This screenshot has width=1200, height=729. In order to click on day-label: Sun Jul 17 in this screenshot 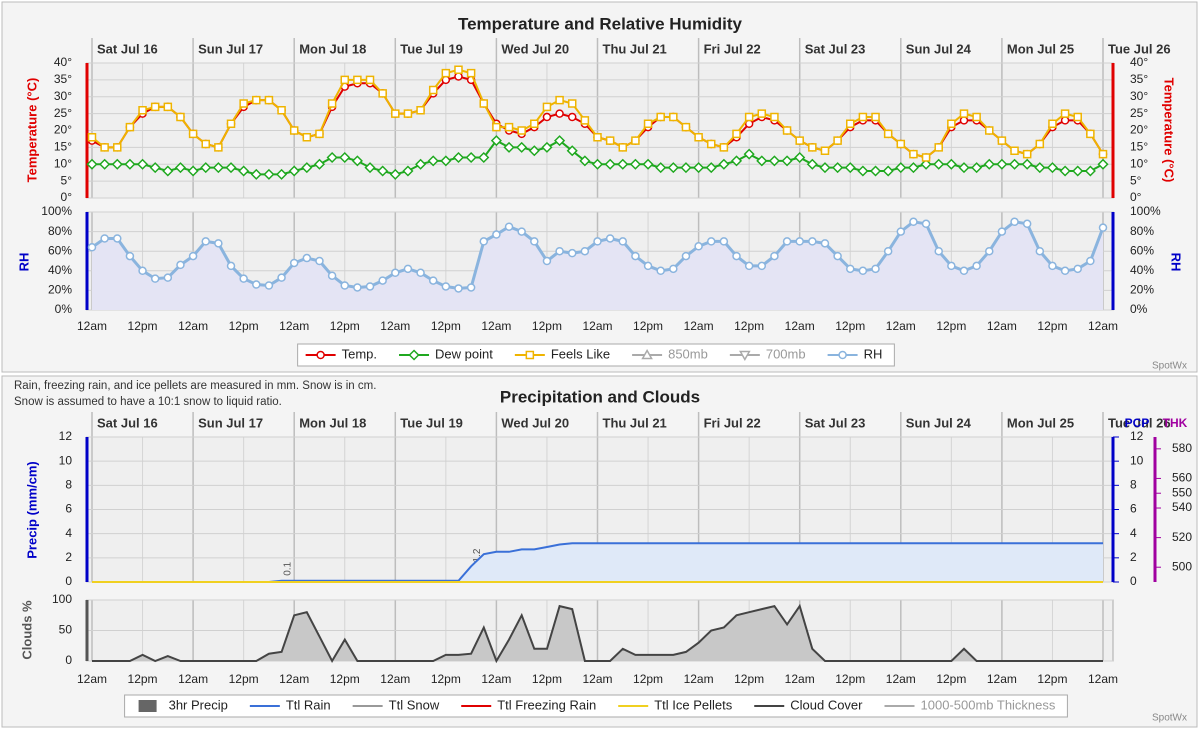, I will do `click(230, 422)`.